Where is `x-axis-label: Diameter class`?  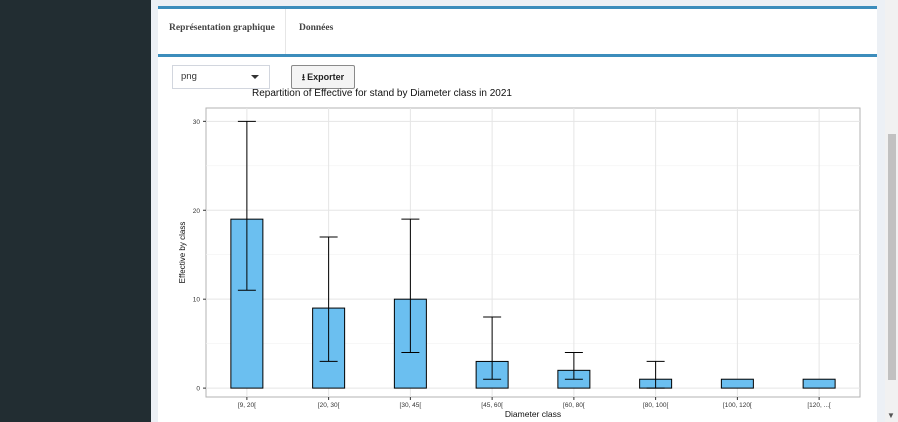
x-axis-label: Diameter class is located at coordinates (533, 414).